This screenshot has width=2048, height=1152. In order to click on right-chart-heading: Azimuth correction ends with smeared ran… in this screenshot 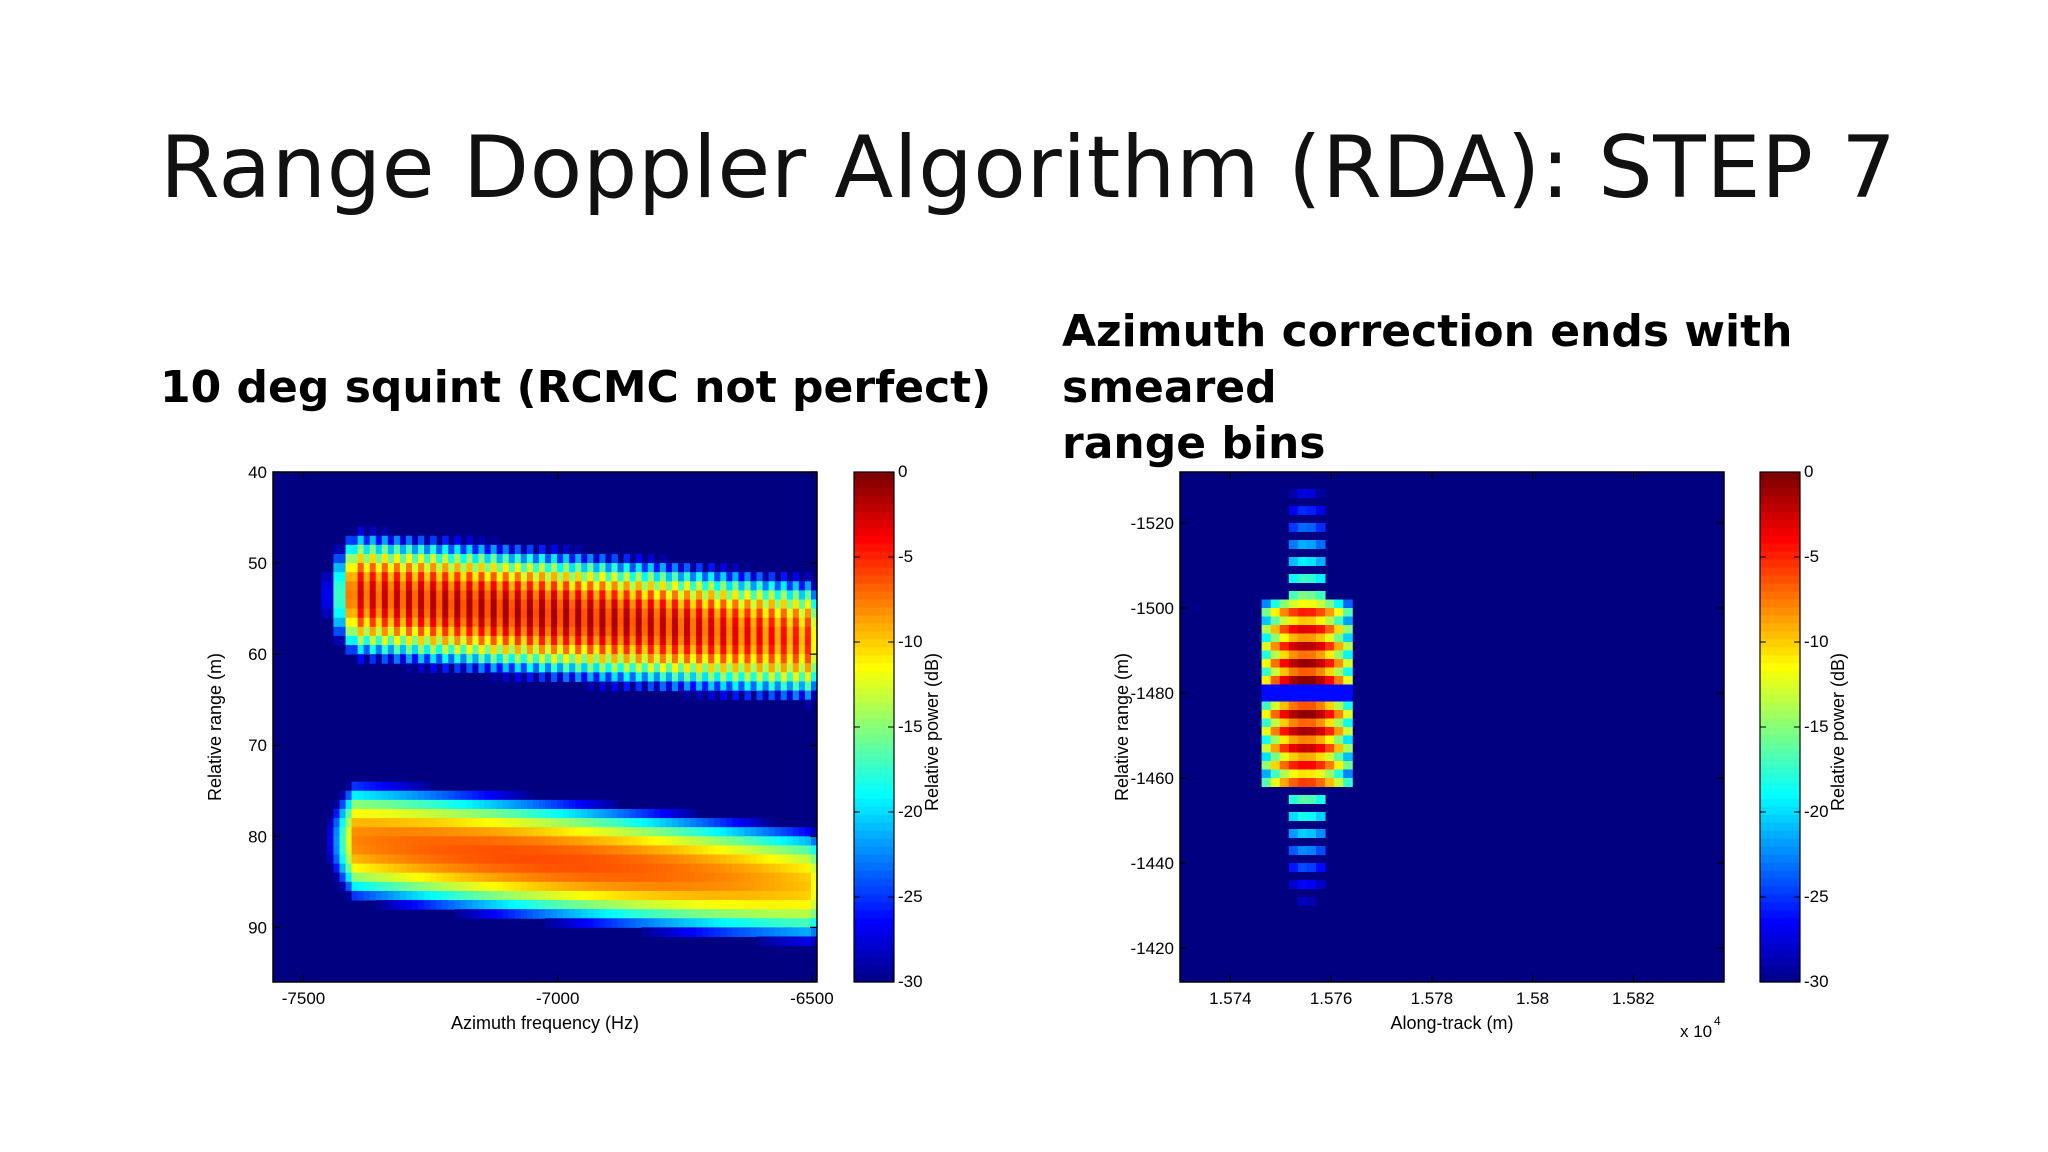, I will do `click(1492, 388)`.